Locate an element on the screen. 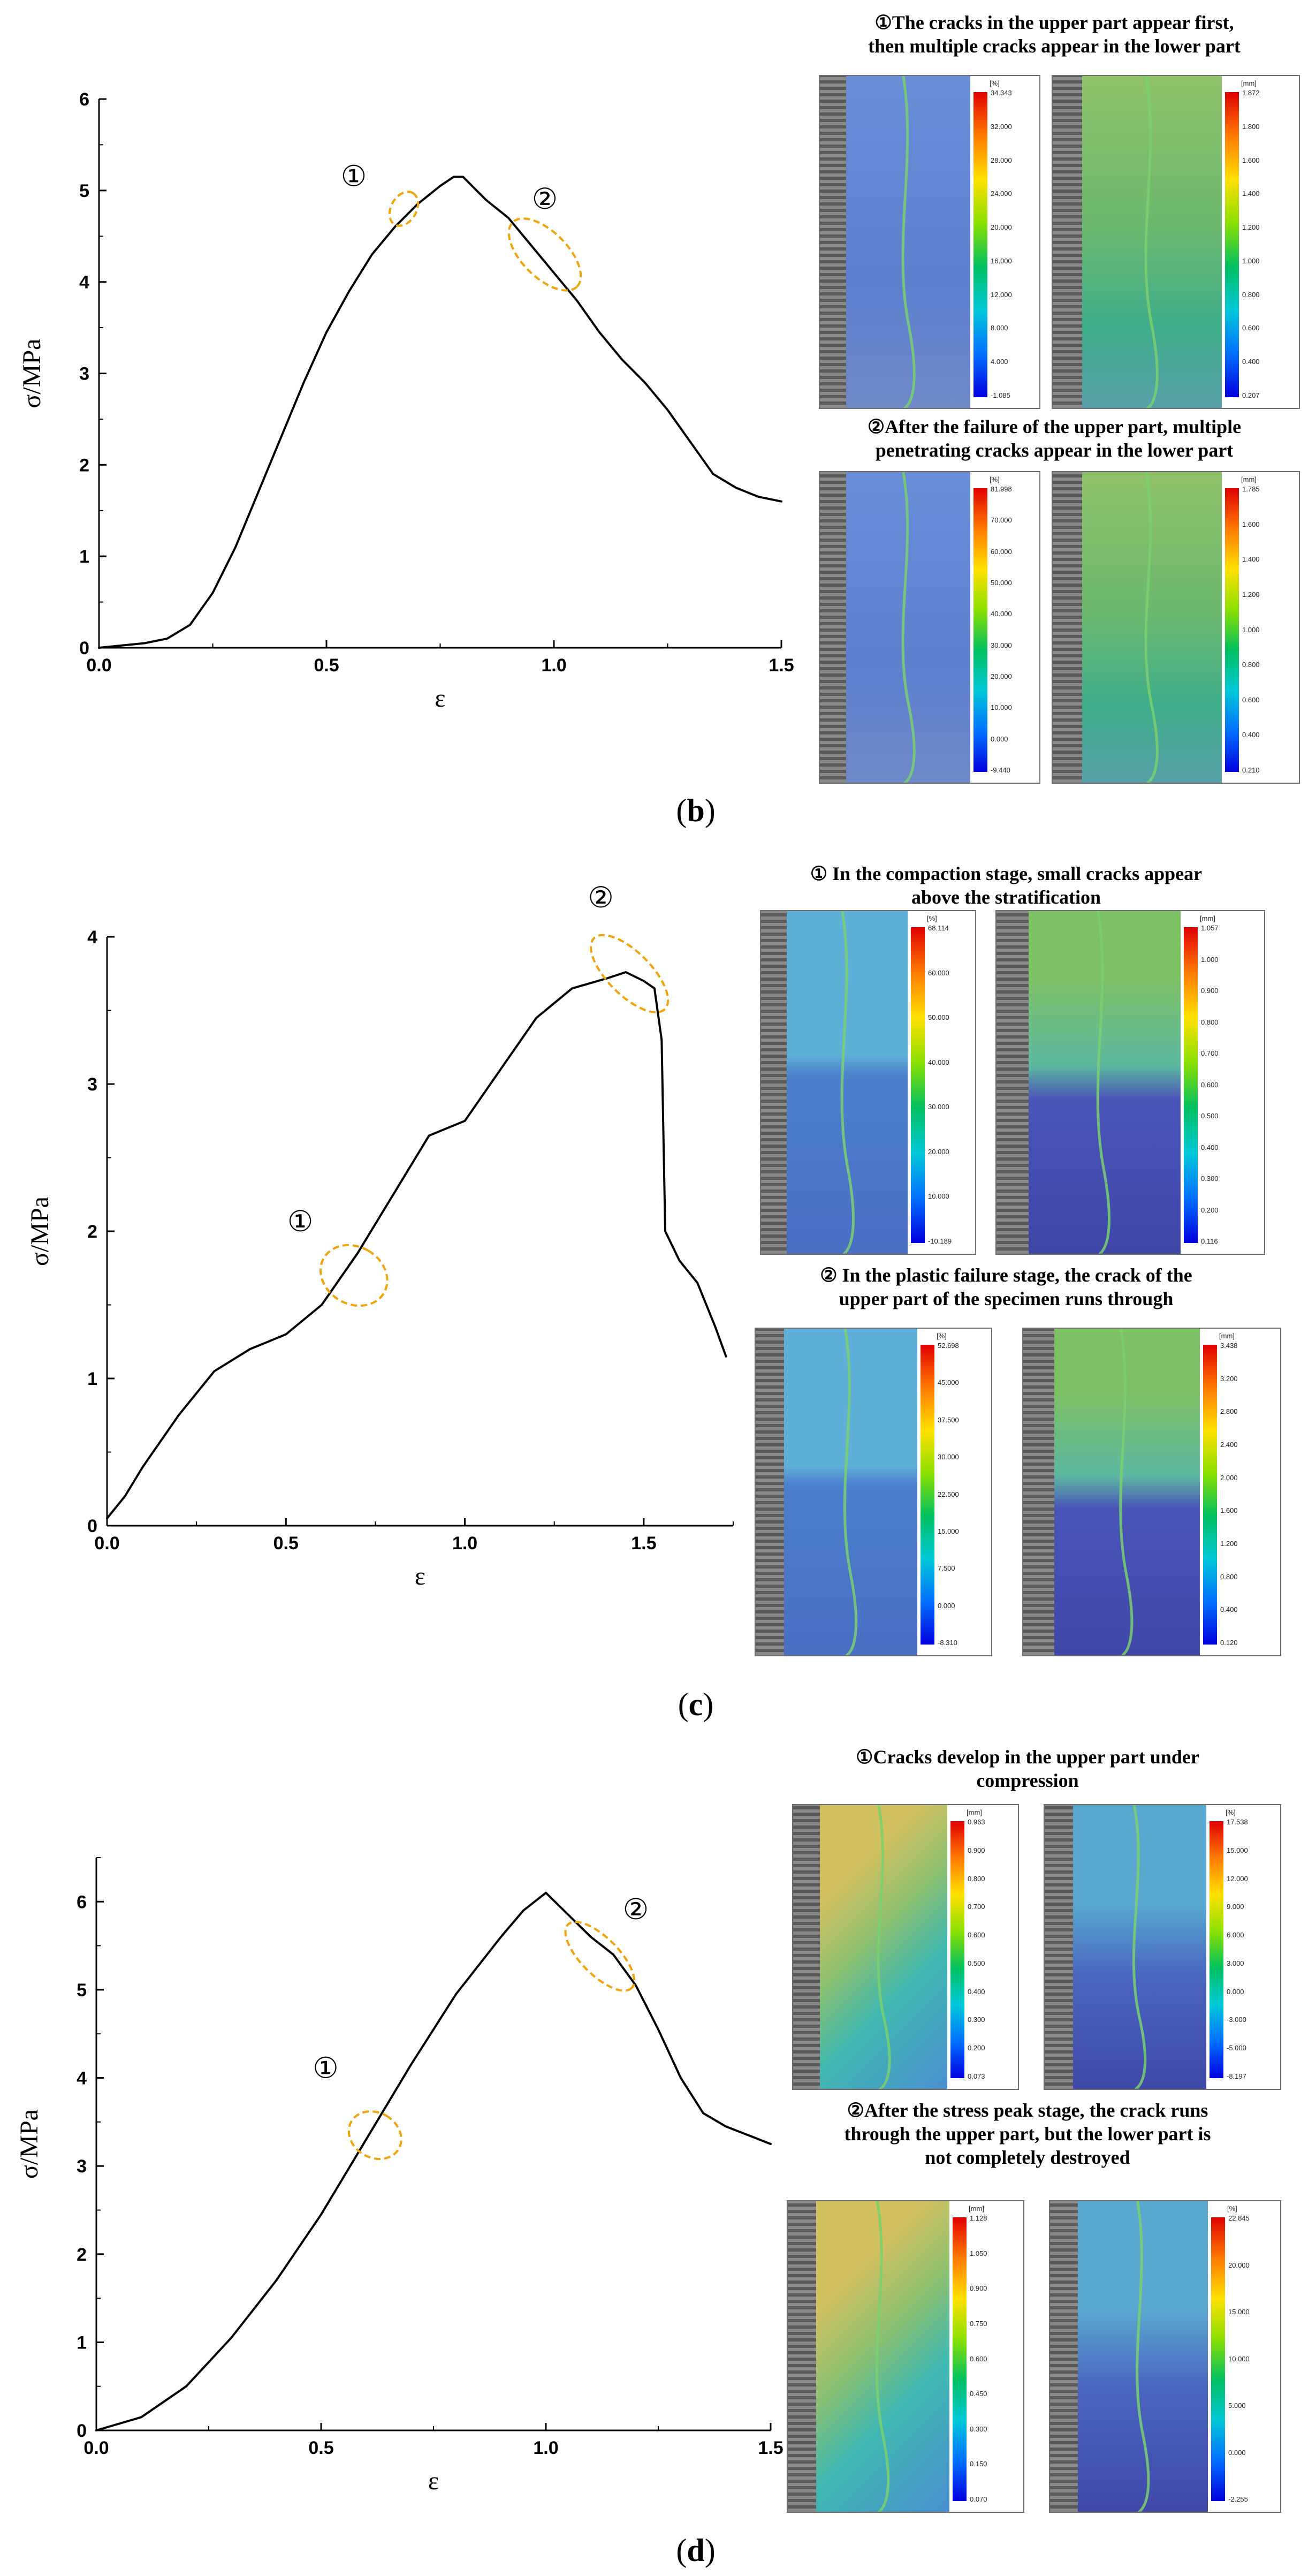  colorbar-tick-label: 4.000 is located at coordinates (1000, 362).